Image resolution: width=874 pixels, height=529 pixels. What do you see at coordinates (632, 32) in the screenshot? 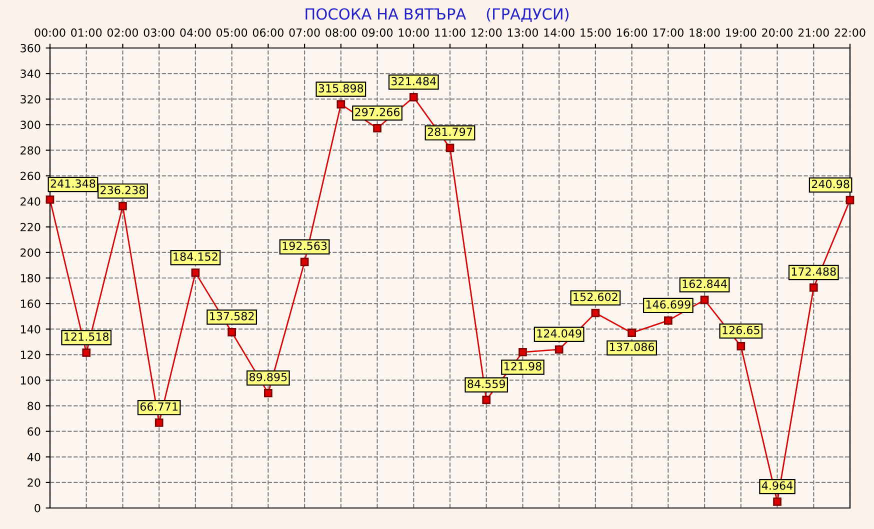
I see `x-tick-label: 16:00` at bounding box center [632, 32].